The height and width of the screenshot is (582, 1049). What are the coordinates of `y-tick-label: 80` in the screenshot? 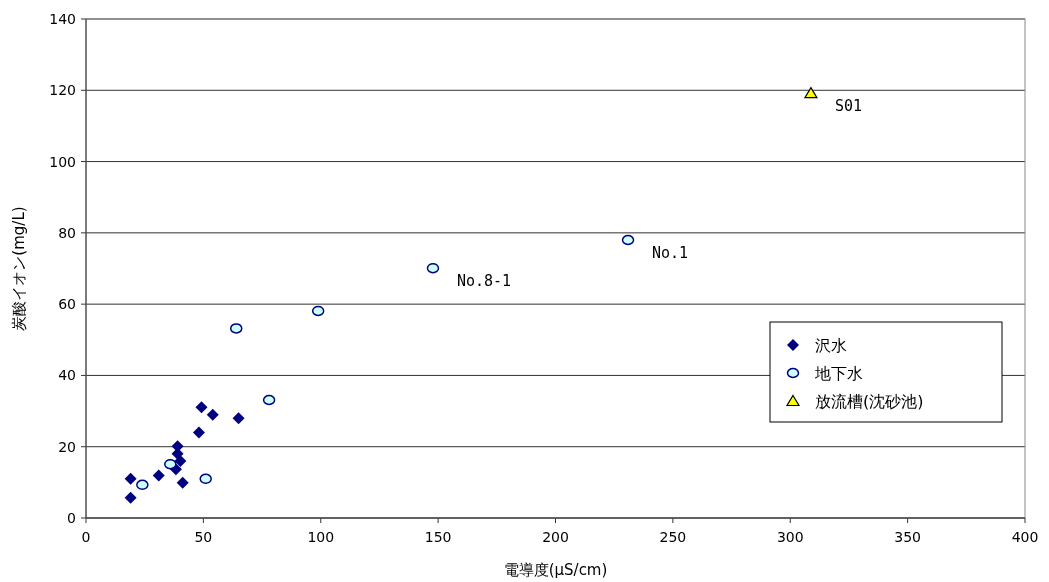 It's located at (67, 232).